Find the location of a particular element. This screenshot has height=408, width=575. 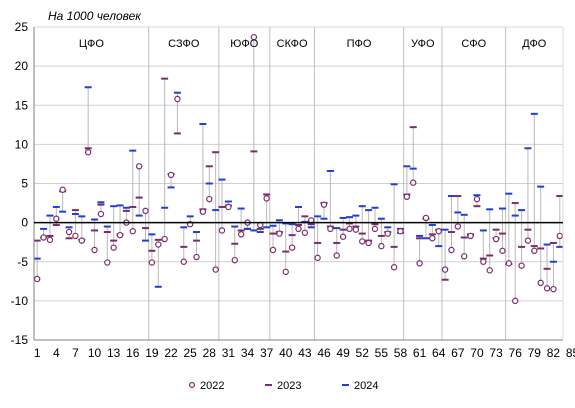

x-tick-label: 43 is located at coordinates (305, 353).